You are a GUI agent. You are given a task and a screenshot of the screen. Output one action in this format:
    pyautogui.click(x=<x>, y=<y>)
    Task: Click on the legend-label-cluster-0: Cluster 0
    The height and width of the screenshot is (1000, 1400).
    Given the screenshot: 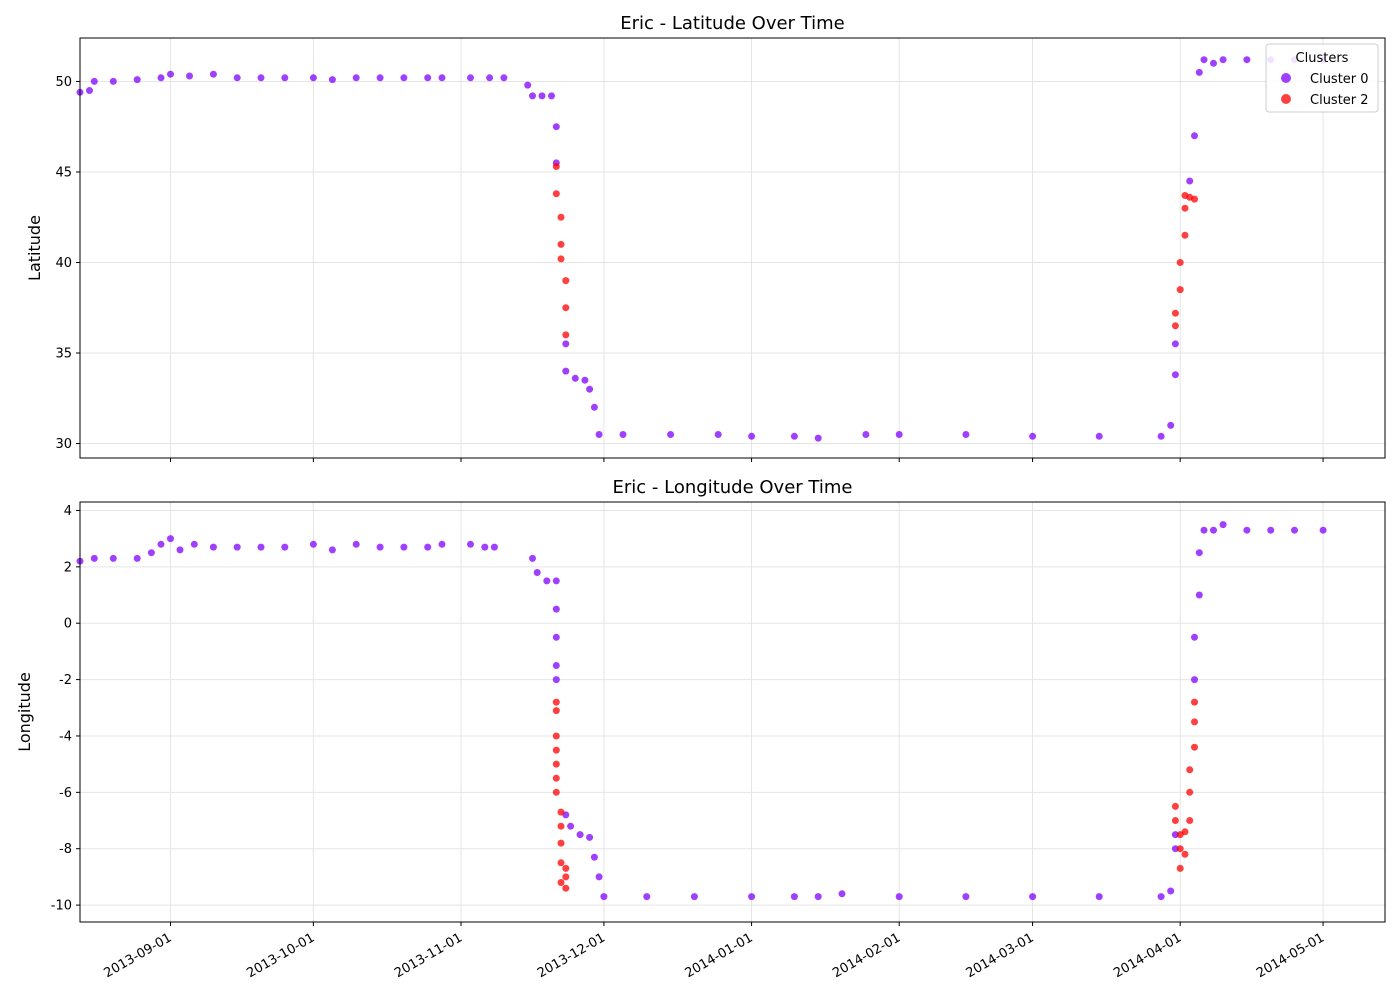 What is the action you would take?
    pyautogui.click(x=1339, y=79)
    